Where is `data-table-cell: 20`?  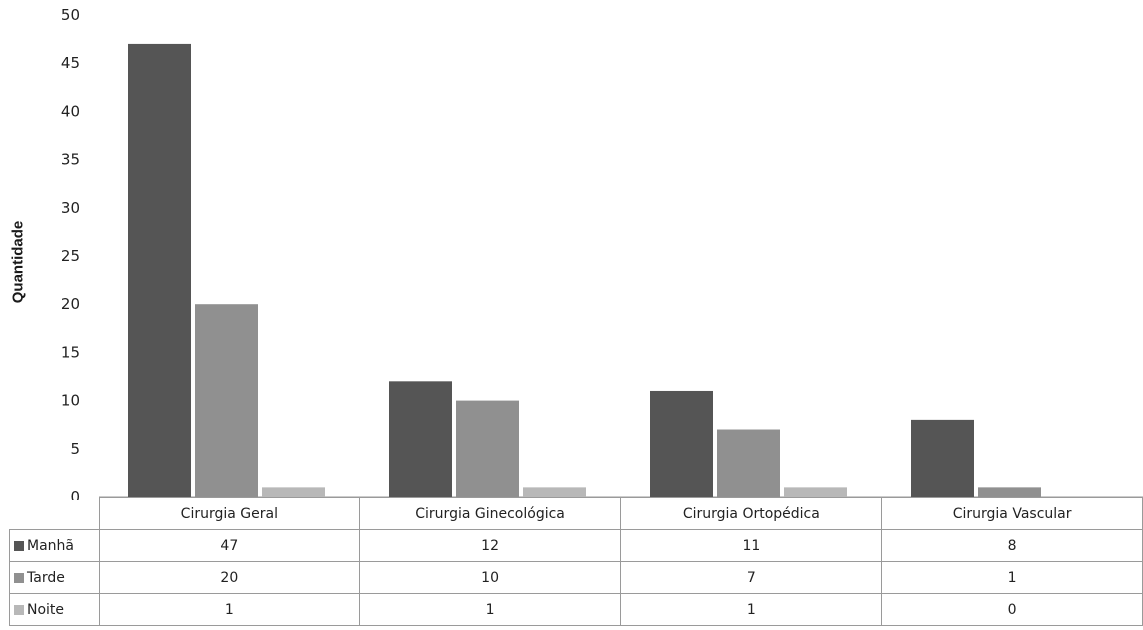
data-table-cell: 20 is located at coordinates (229, 577).